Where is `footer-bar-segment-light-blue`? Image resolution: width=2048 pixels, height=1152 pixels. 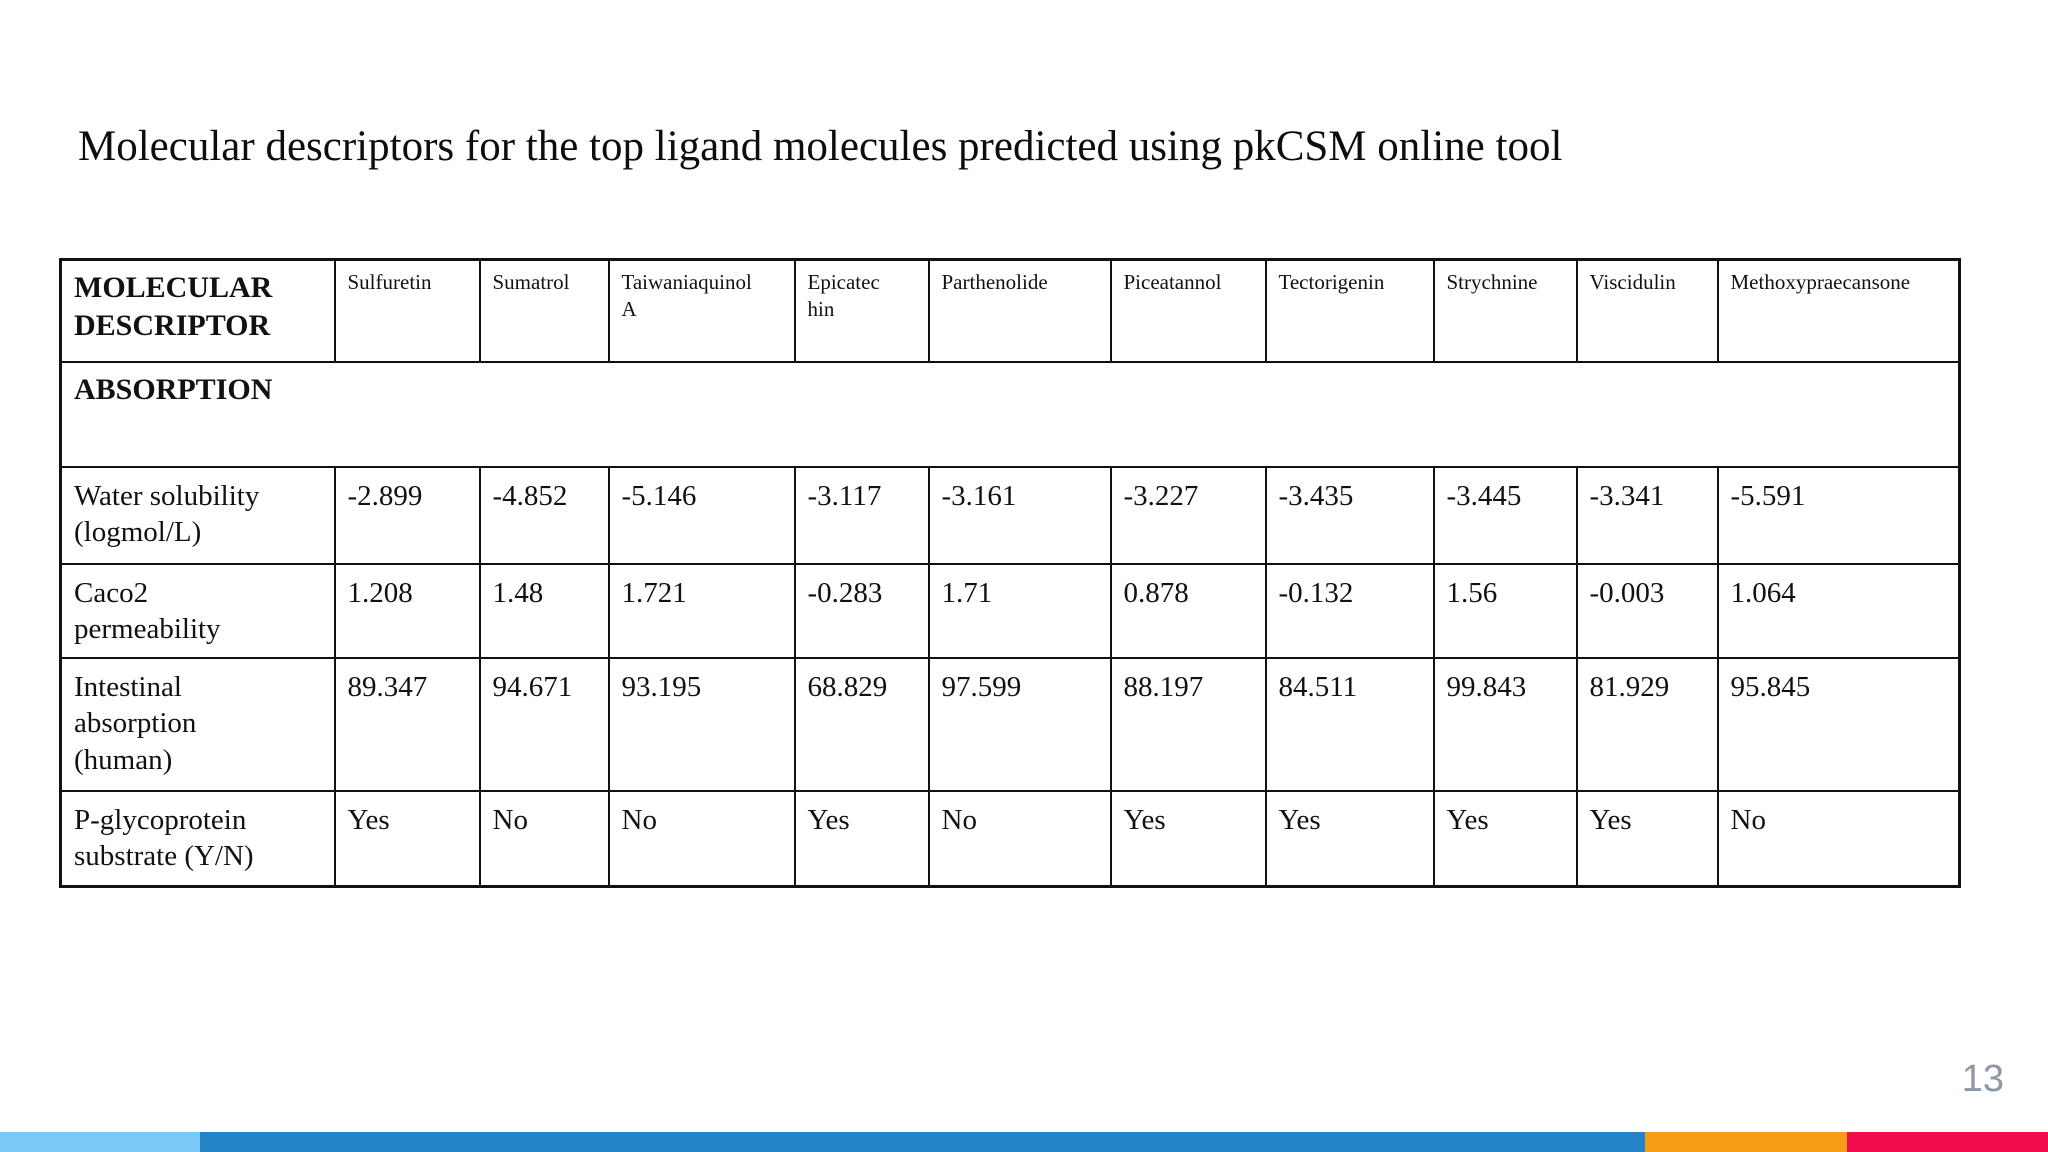
footer-bar-segment-light-blue is located at coordinates (100, 1142).